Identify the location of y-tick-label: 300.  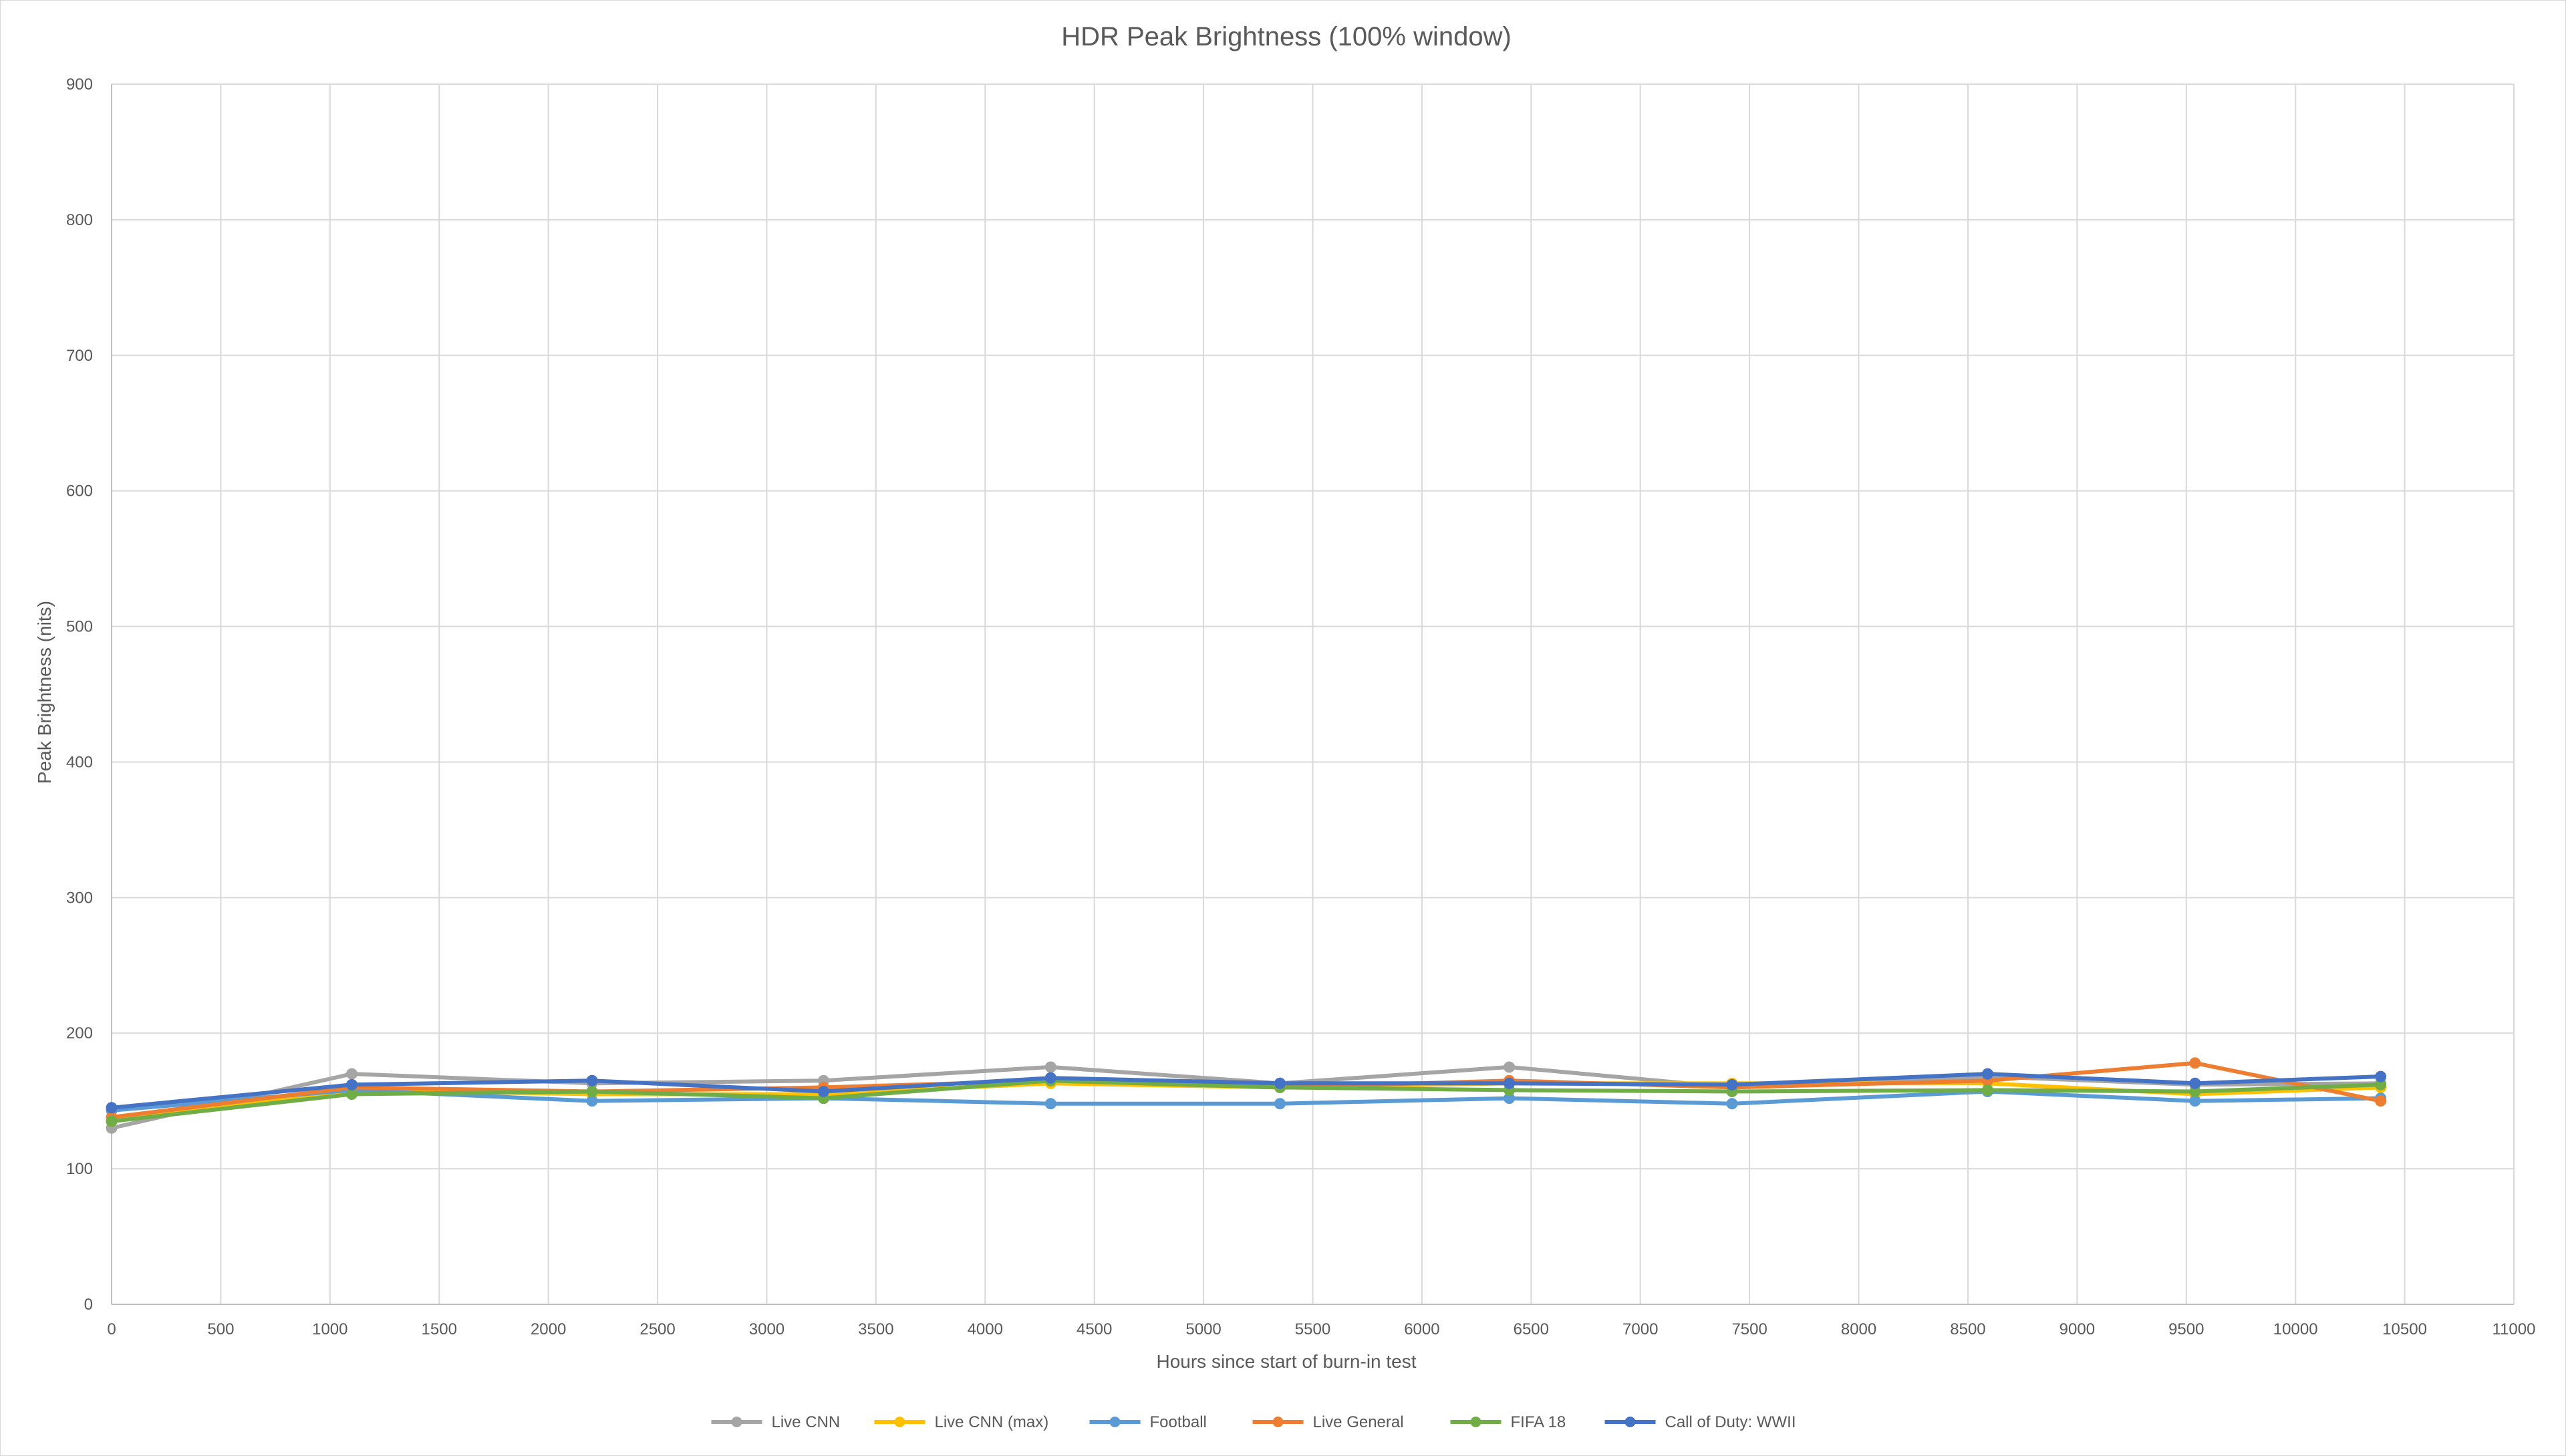
(79, 898).